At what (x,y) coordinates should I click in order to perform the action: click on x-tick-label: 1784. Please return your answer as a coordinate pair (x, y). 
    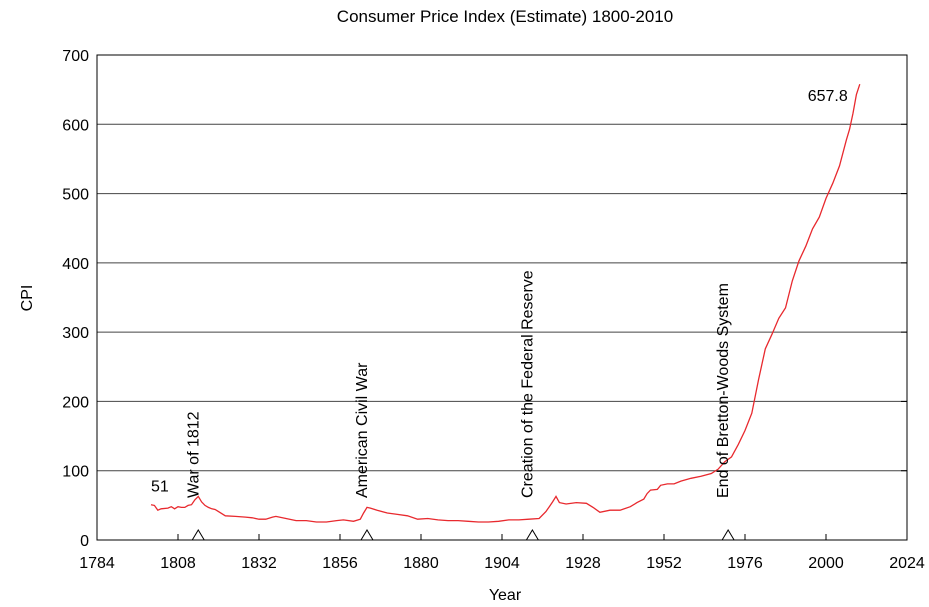
    Looking at the image, I should click on (97, 563).